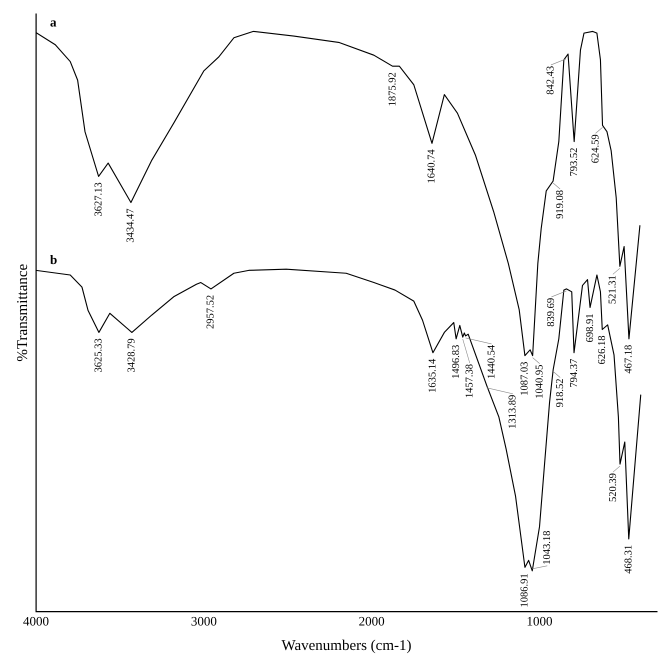  What do you see at coordinates (392, 89) in the screenshot?
I see `annotation: 1875.92` at bounding box center [392, 89].